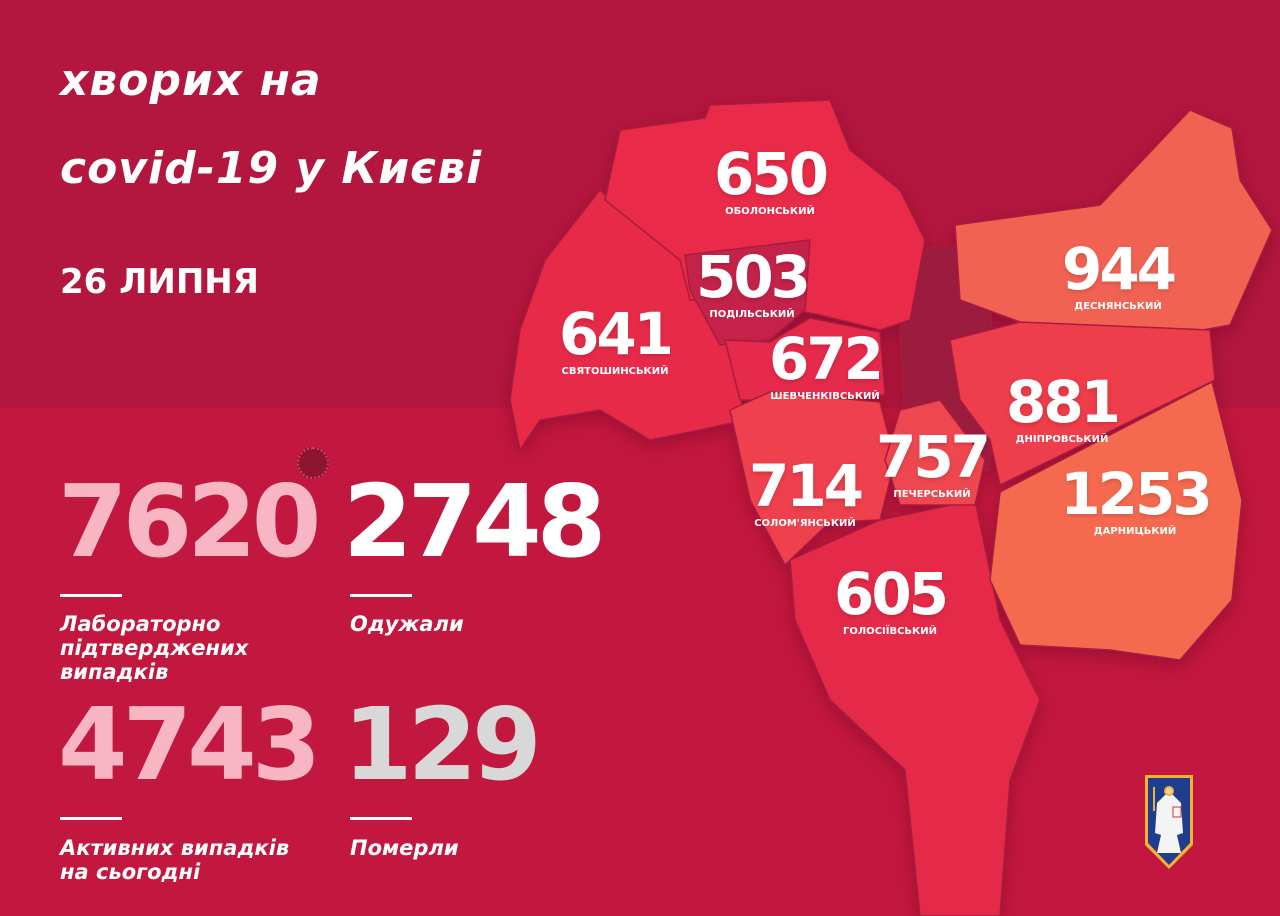 The width and height of the screenshot is (1280, 916). What do you see at coordinates (474, 521) in the screenshot?
I see `recovered-value: 2748` at bounding box center [474, 521].